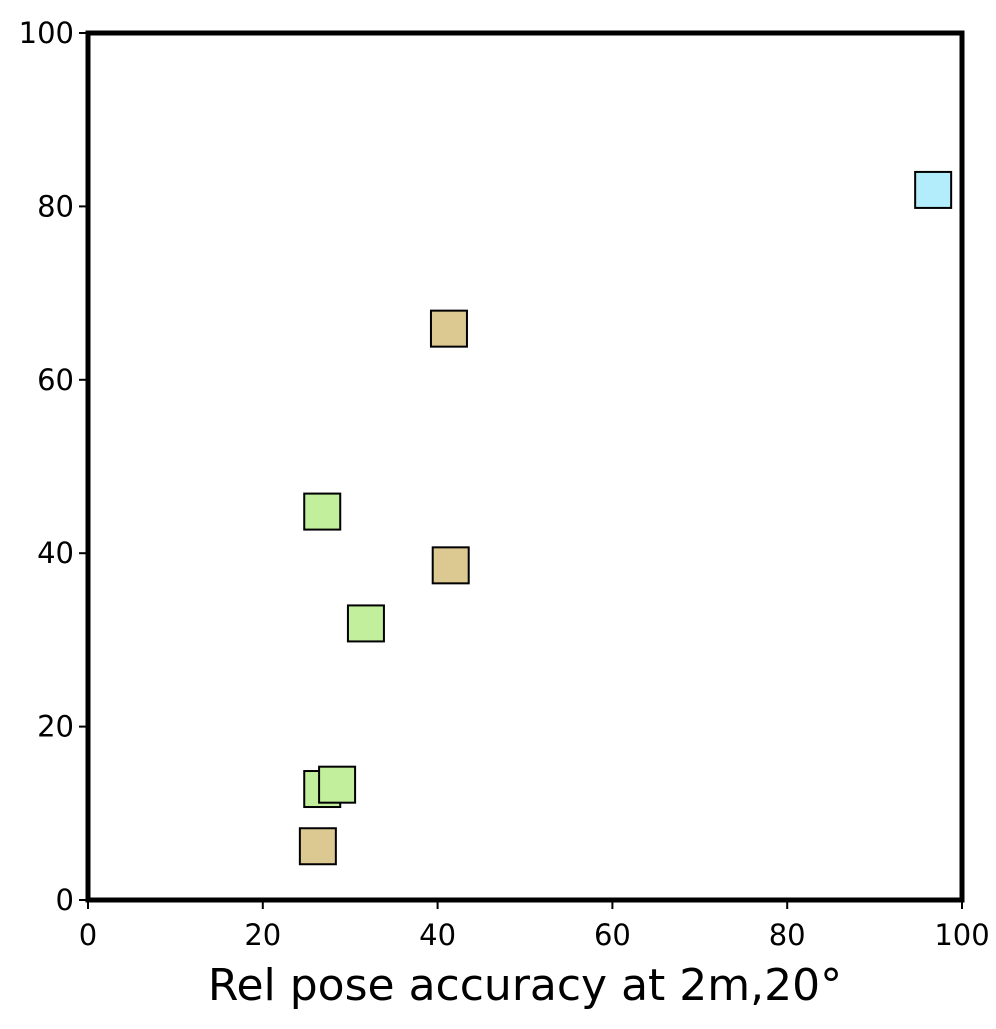  What do you see at coordinates (46, 33) in the screenshot?
I see `y-tick-label: 100` at bounding box center [46, 33].